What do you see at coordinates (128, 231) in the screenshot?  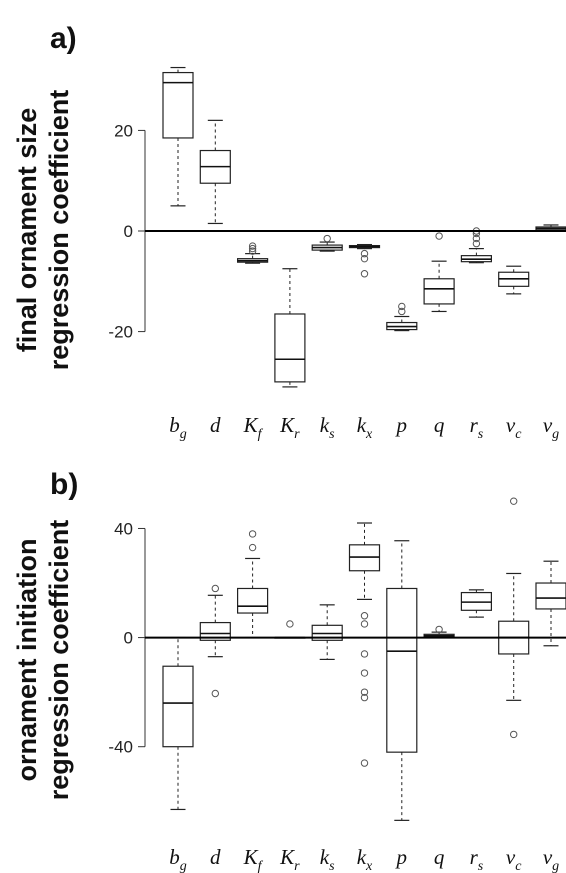 I see `p1-y-tick-label: 0` at bounding box center [128, 231].